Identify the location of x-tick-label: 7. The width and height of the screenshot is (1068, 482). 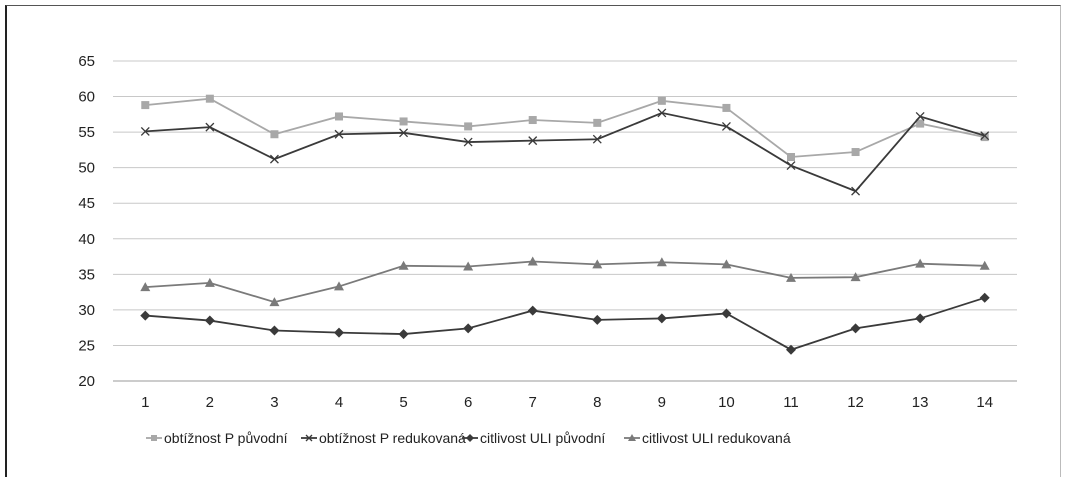
(533, 402).